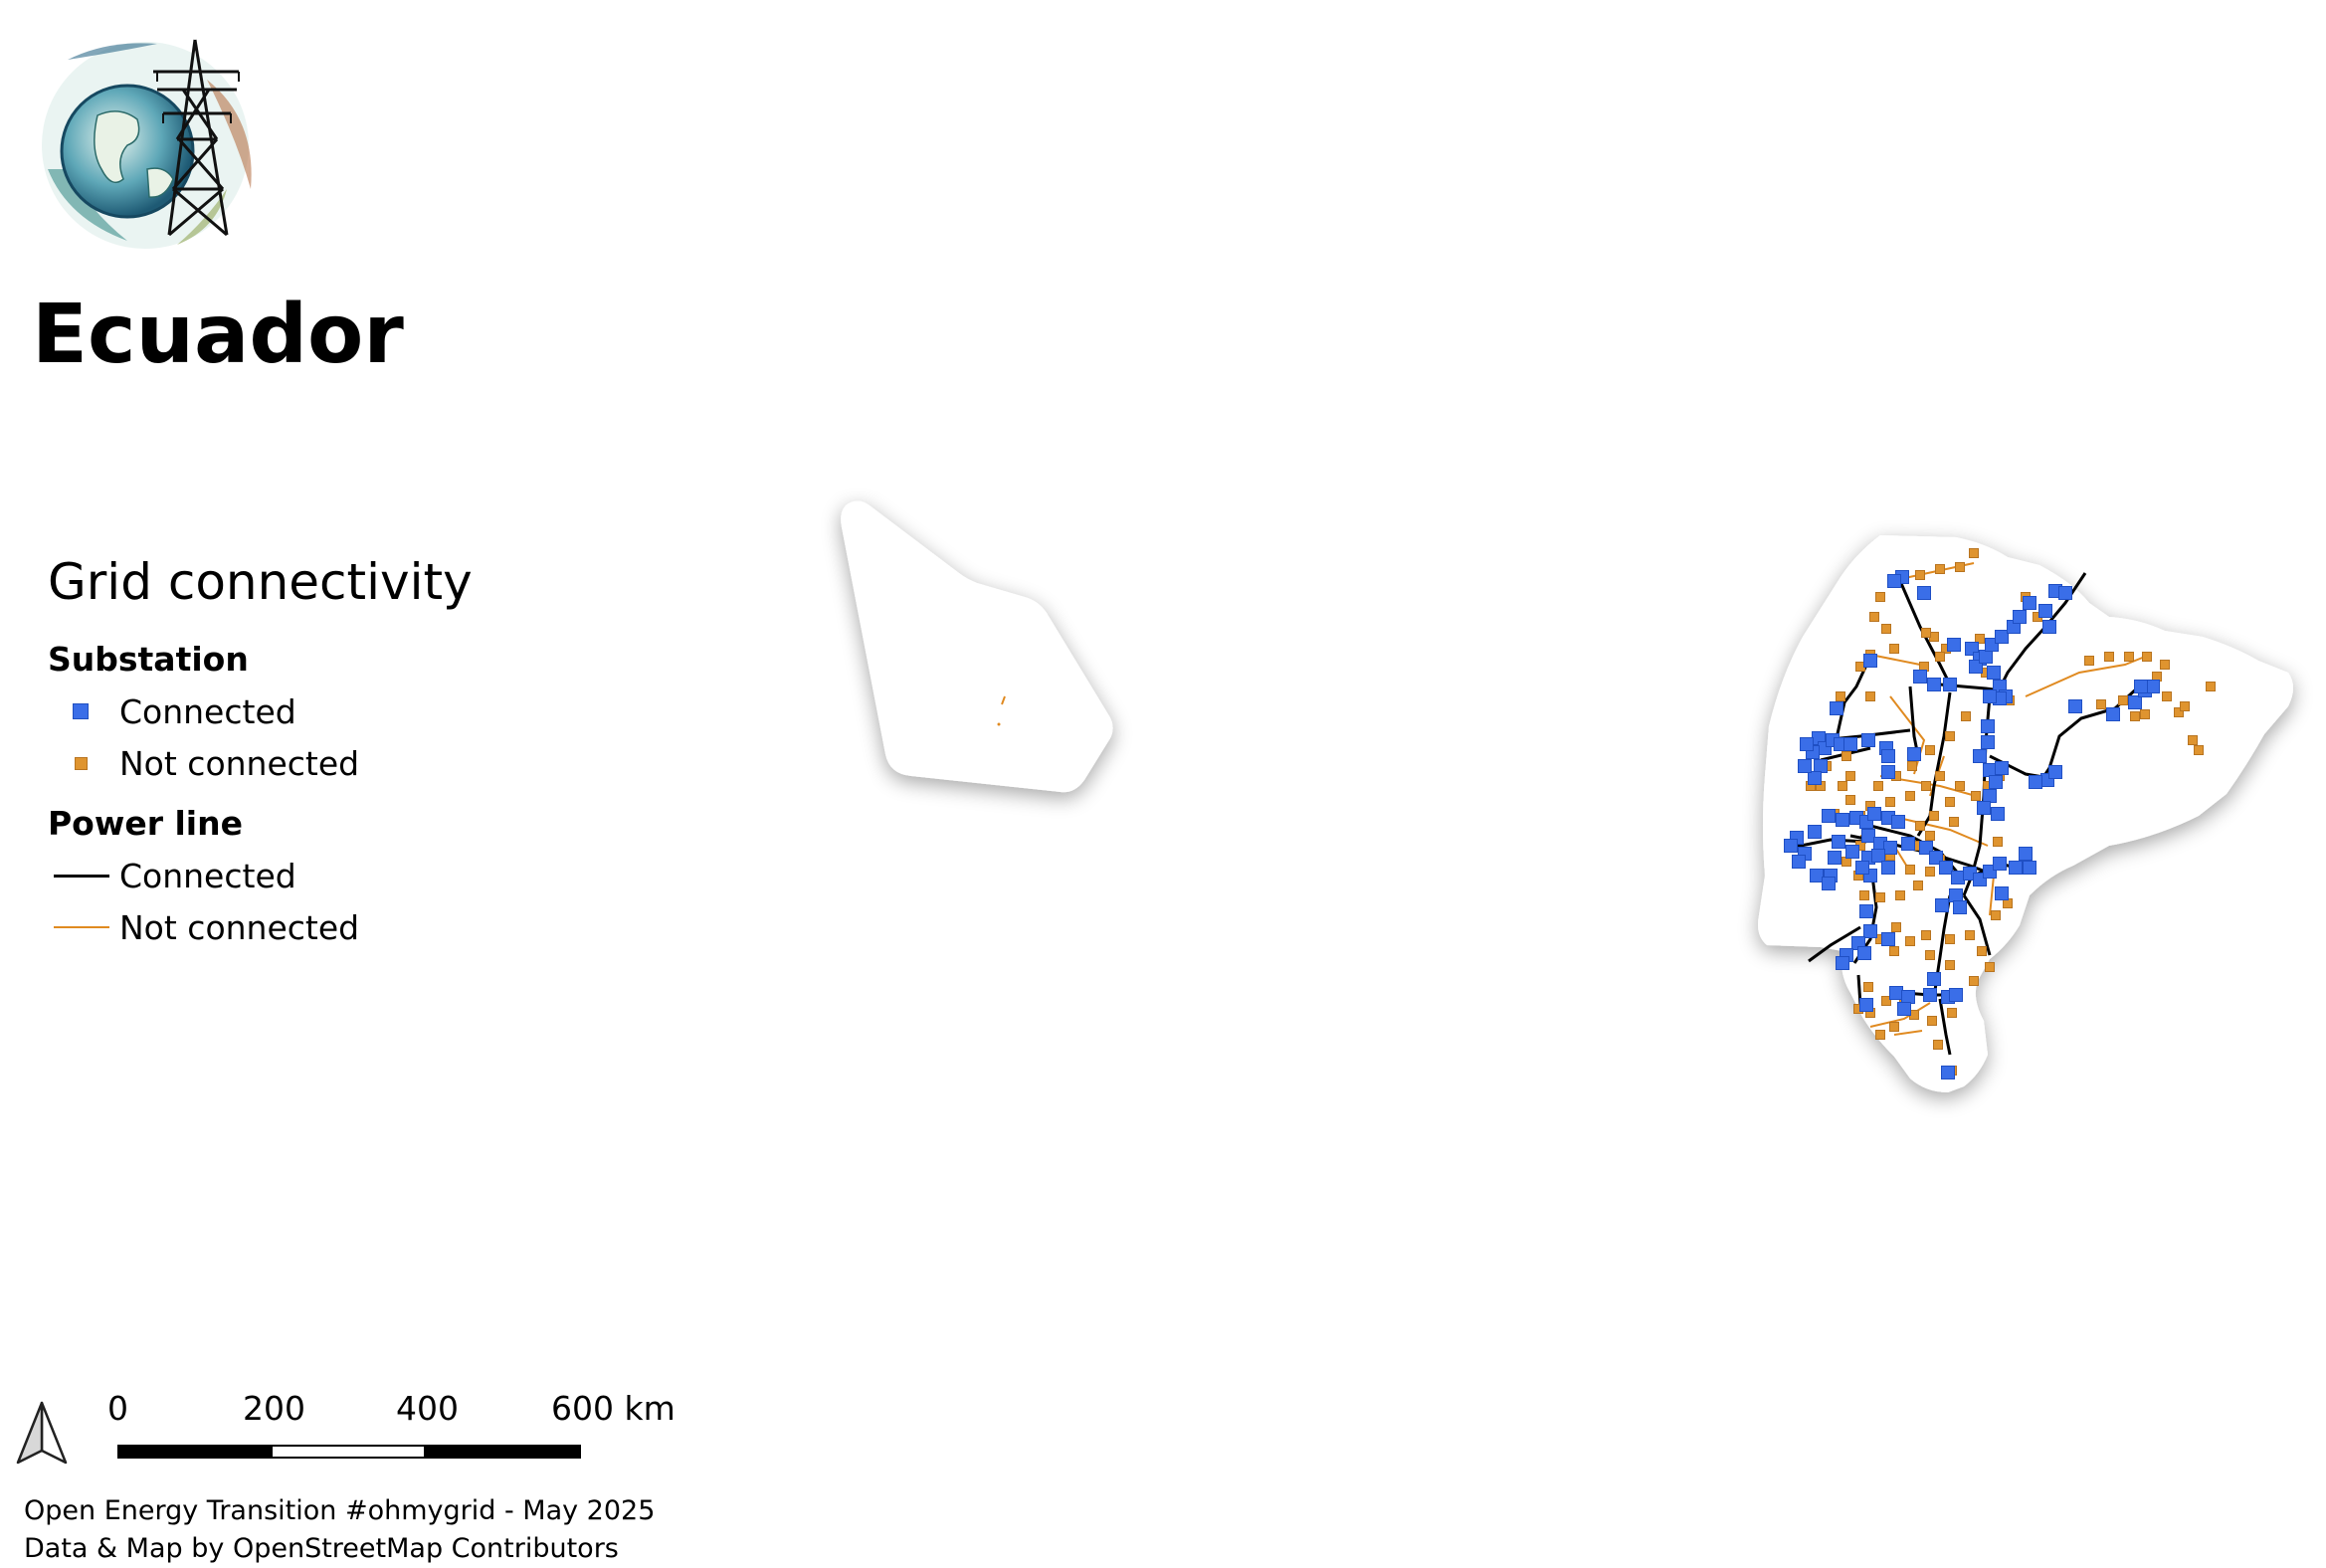 The height and width of the screenshot is (1568, 2326). I want to click on legend-item-substation-not-connected: Not connected, so click(277, 763).